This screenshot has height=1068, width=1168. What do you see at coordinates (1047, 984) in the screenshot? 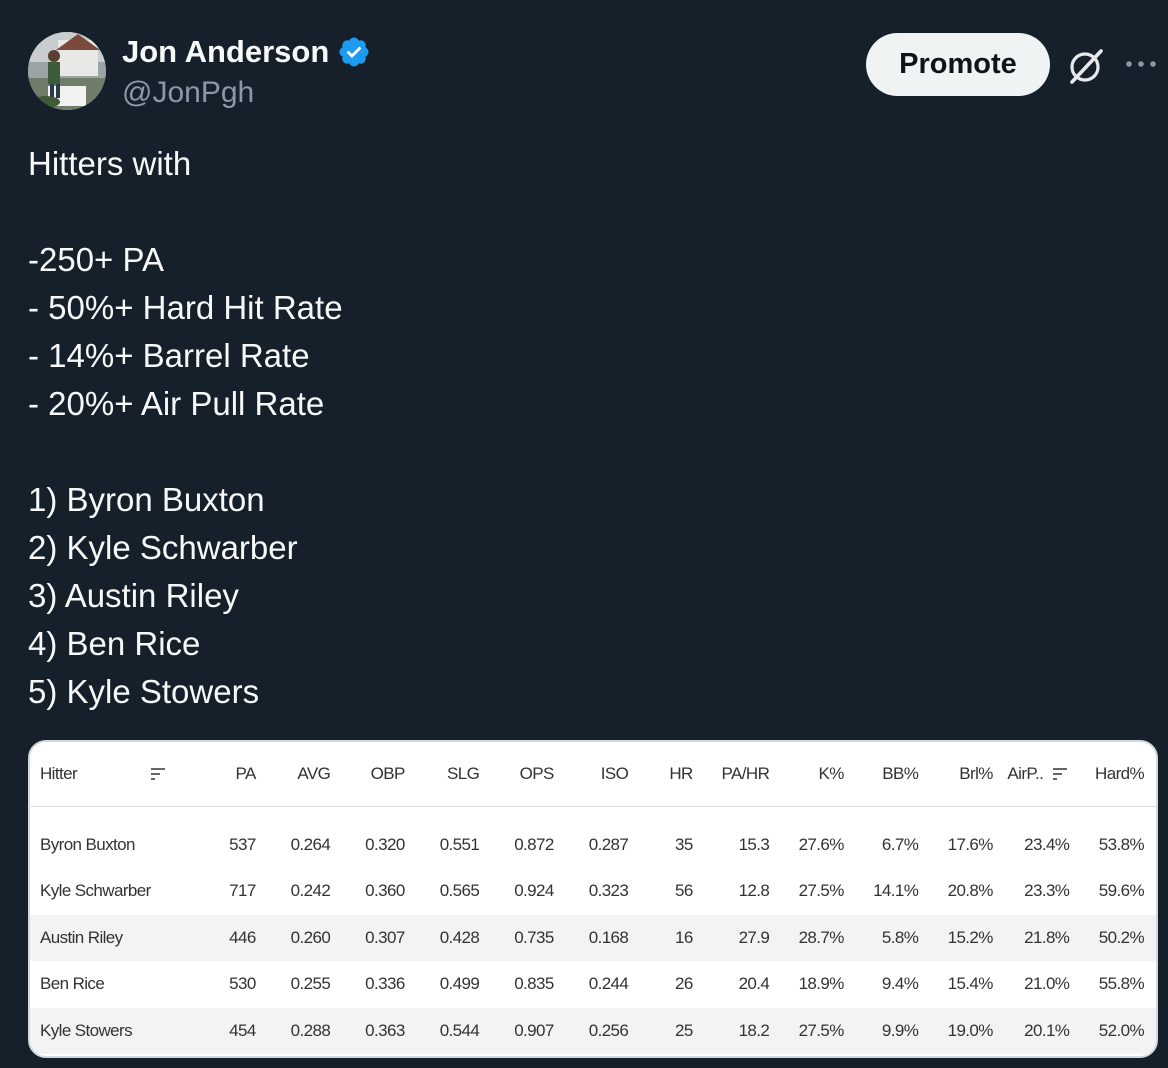
I see `cell: 21.0%` at bounding box center [1047, 984].